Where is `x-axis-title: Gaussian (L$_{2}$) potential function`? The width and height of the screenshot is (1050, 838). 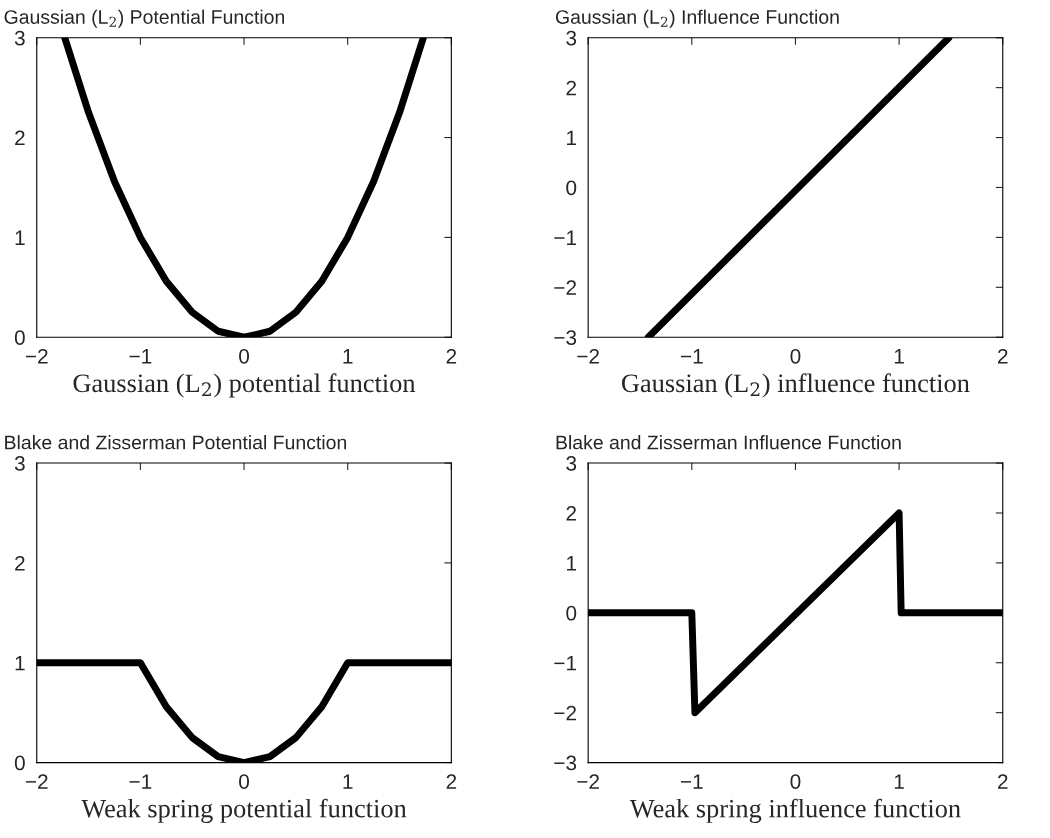 x-axis-title: Gaussian (L$_{2}$) potential function is located at coordinates (244, 385).